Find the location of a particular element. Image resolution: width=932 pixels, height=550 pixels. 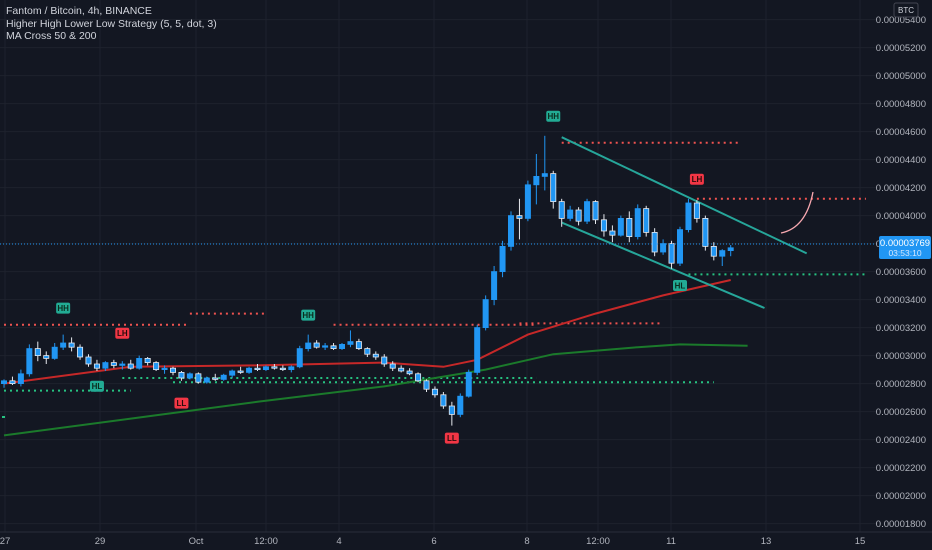

y-tick-label: 0.00004200 is located at coordinates (901, 188).